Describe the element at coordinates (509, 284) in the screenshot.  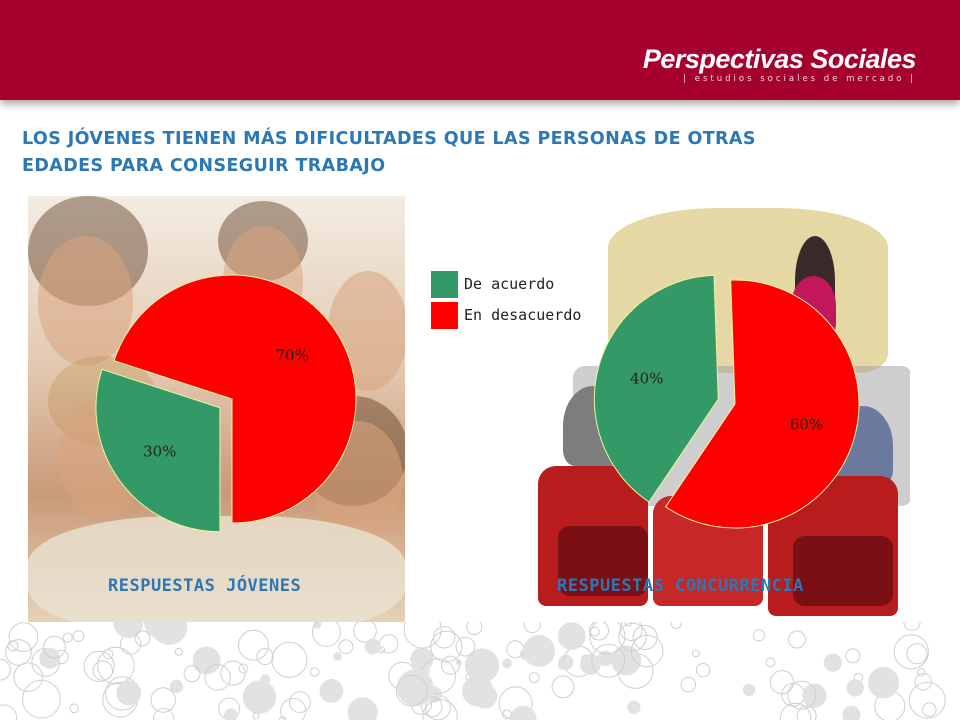
I see `legend-label-de-acuerdo: De acuerdo` at that location.